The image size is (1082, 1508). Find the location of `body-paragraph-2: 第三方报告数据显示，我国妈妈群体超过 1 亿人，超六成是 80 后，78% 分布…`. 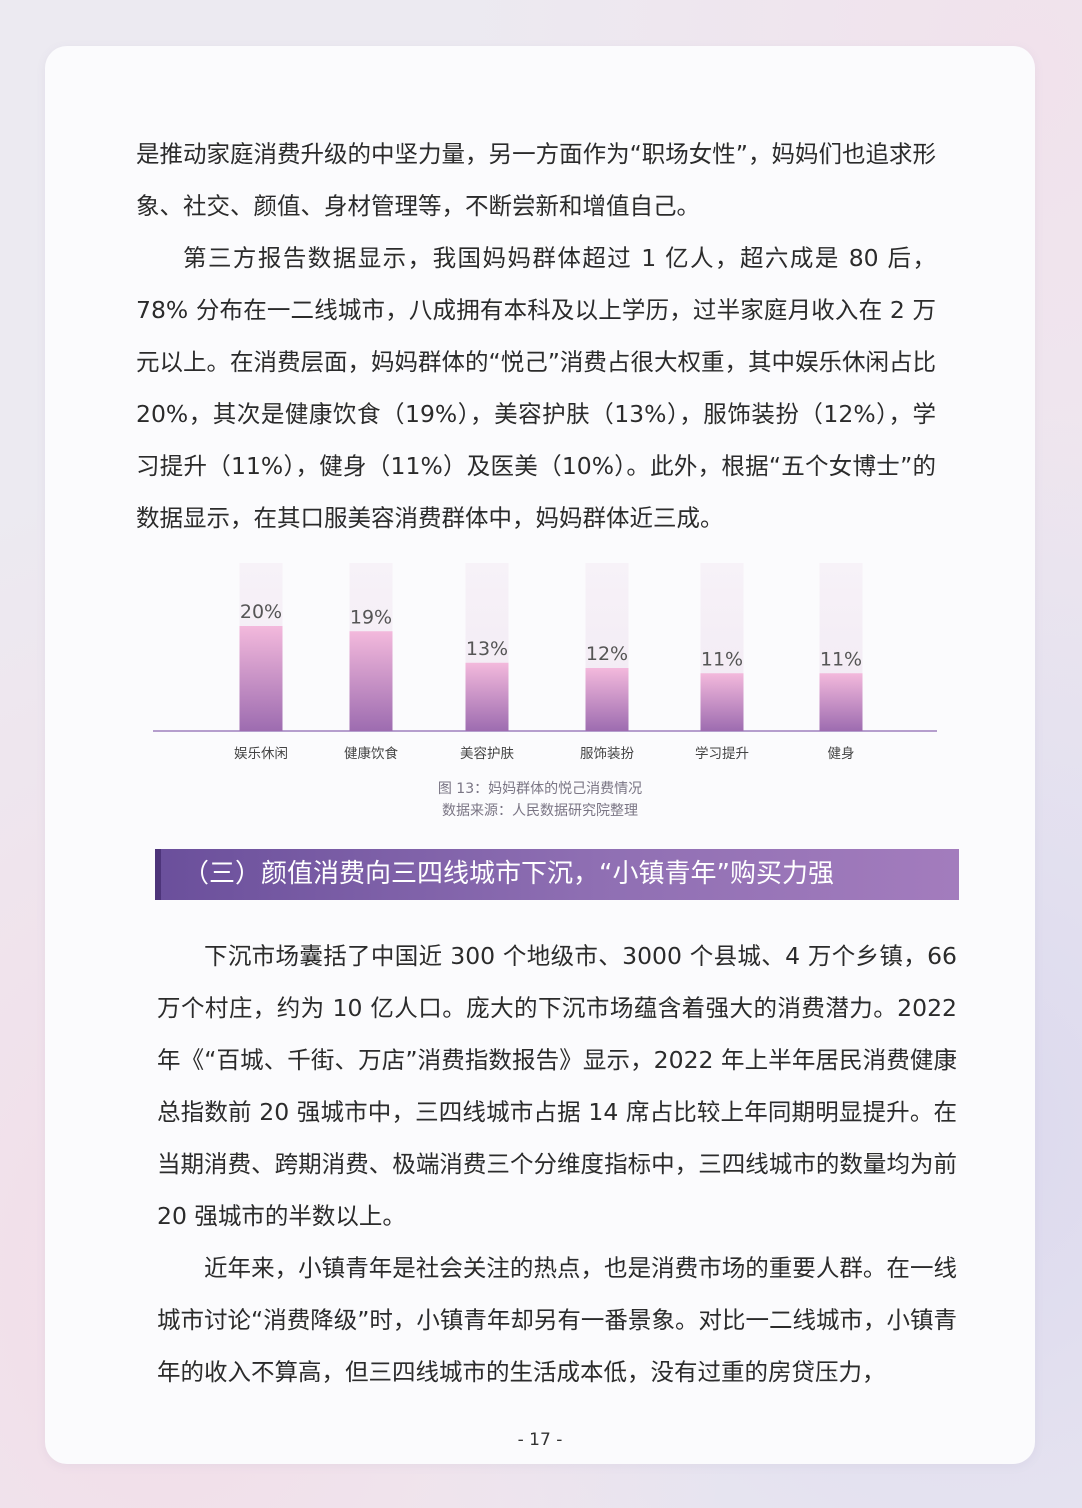

body-paragraph-2: 第三方报告数据显示，我国妈妈群体超过 1 亿人，超六成是 80 后，78% 分布… is located at coordinates (536, 388).